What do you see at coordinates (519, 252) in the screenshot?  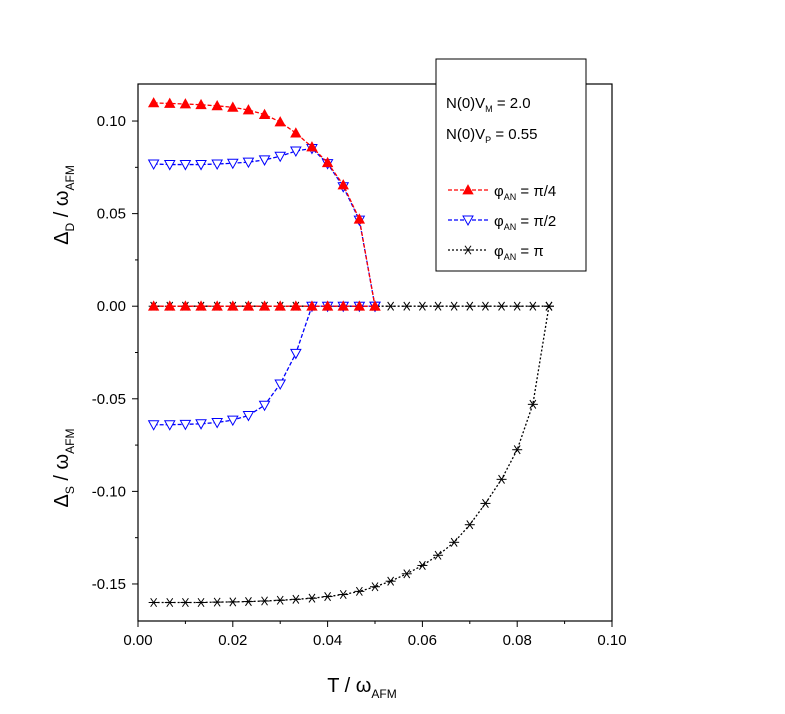 I see `legend-label-pi: φAN = π` at bounding box center [519, 252].